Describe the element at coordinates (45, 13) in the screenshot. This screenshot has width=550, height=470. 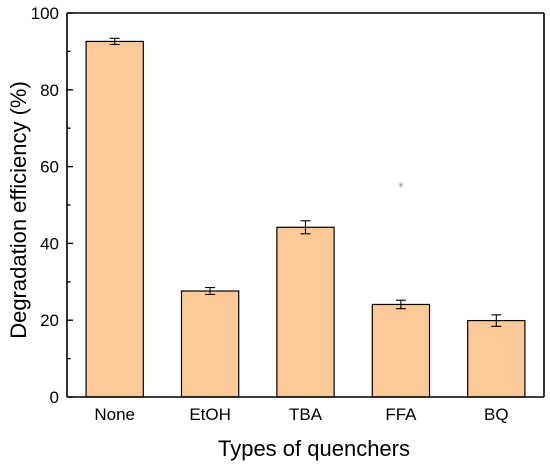
I see `y-tick-label: 100` at that location.